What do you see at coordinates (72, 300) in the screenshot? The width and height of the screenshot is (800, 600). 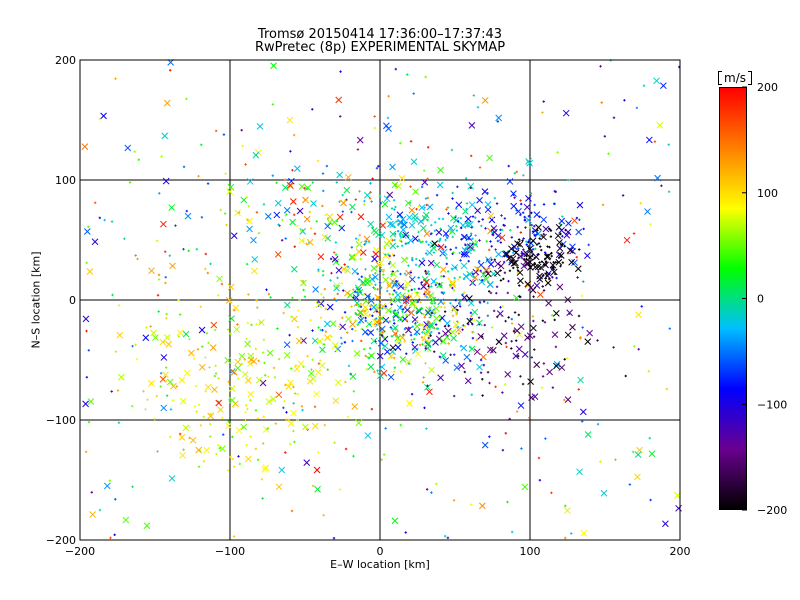 I see `y-tick-label: 0` at bounding box center [72, 300].